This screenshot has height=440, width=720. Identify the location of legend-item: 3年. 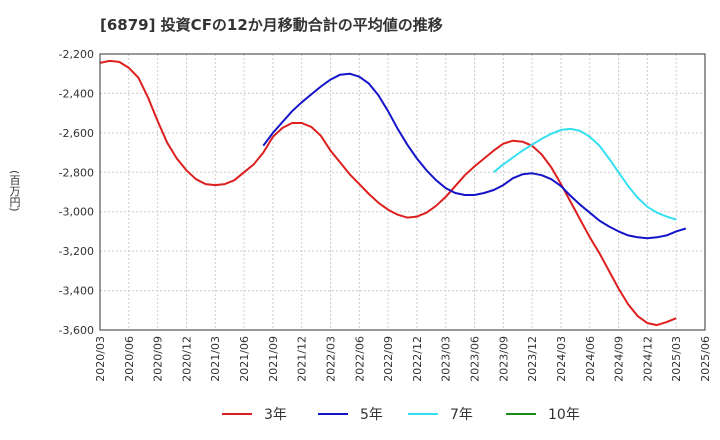
(254, 414).